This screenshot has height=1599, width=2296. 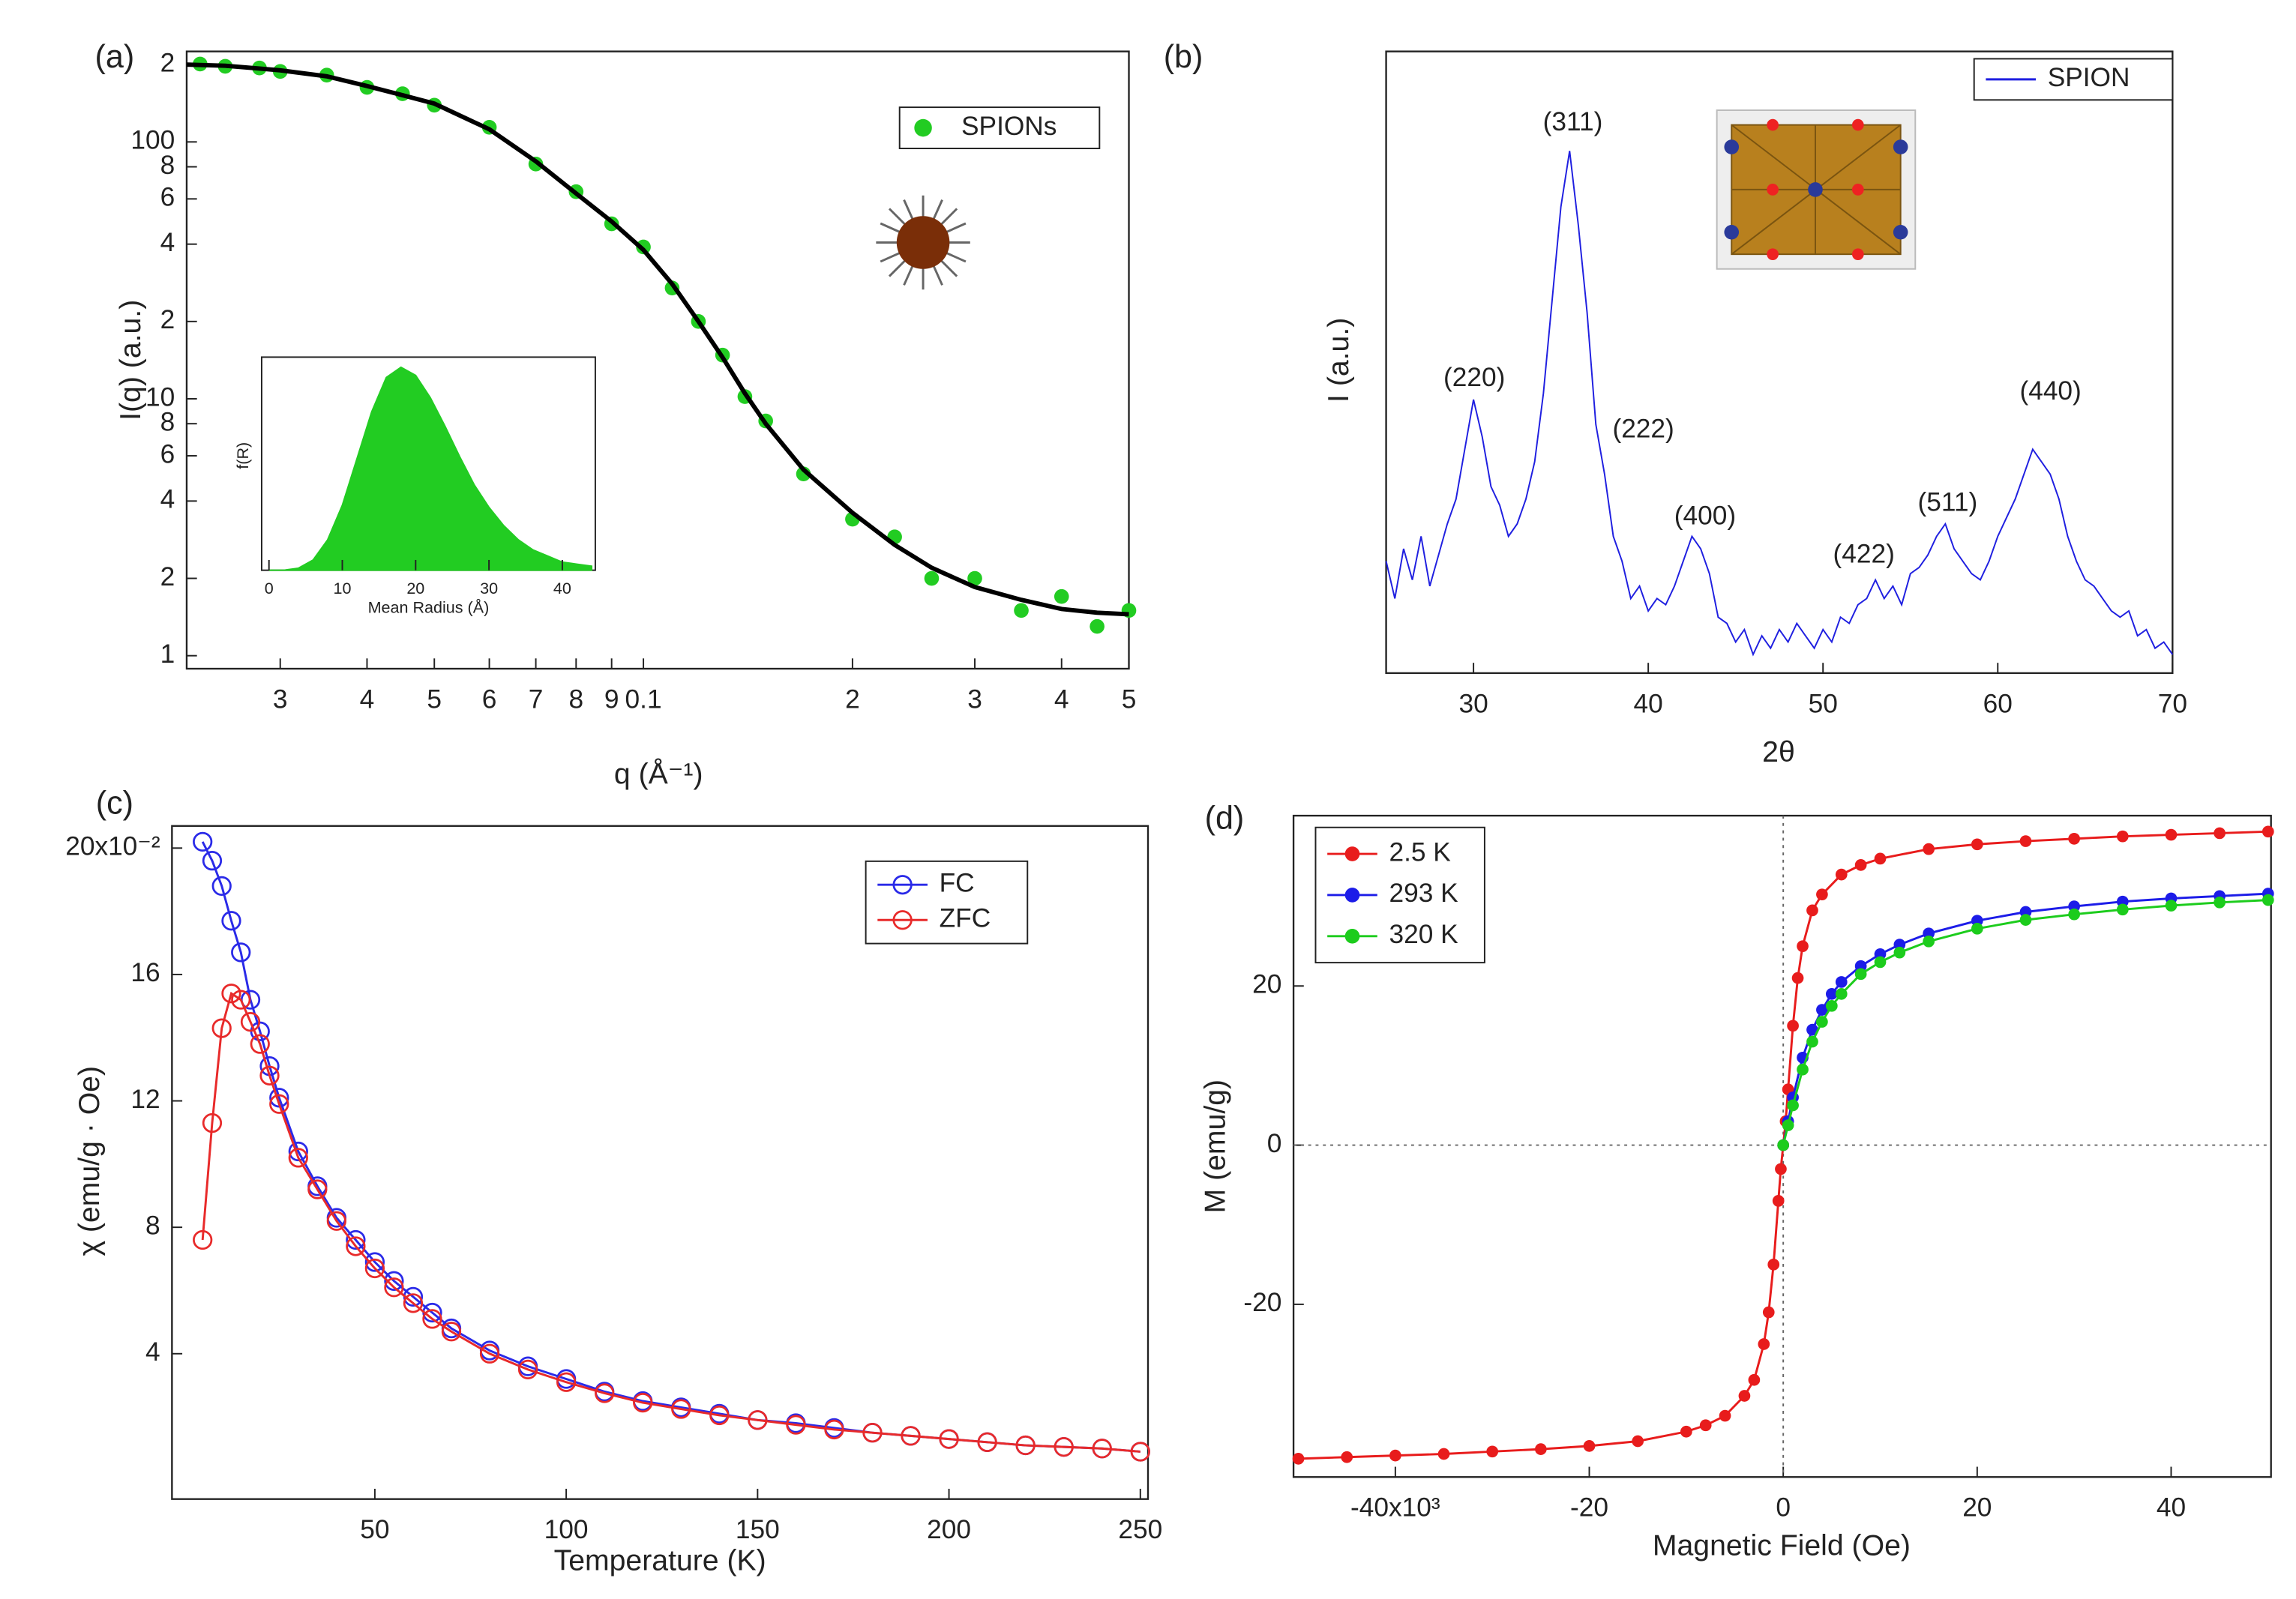 I want to click on x-tick-label: 40, so click(x=562, y=588).